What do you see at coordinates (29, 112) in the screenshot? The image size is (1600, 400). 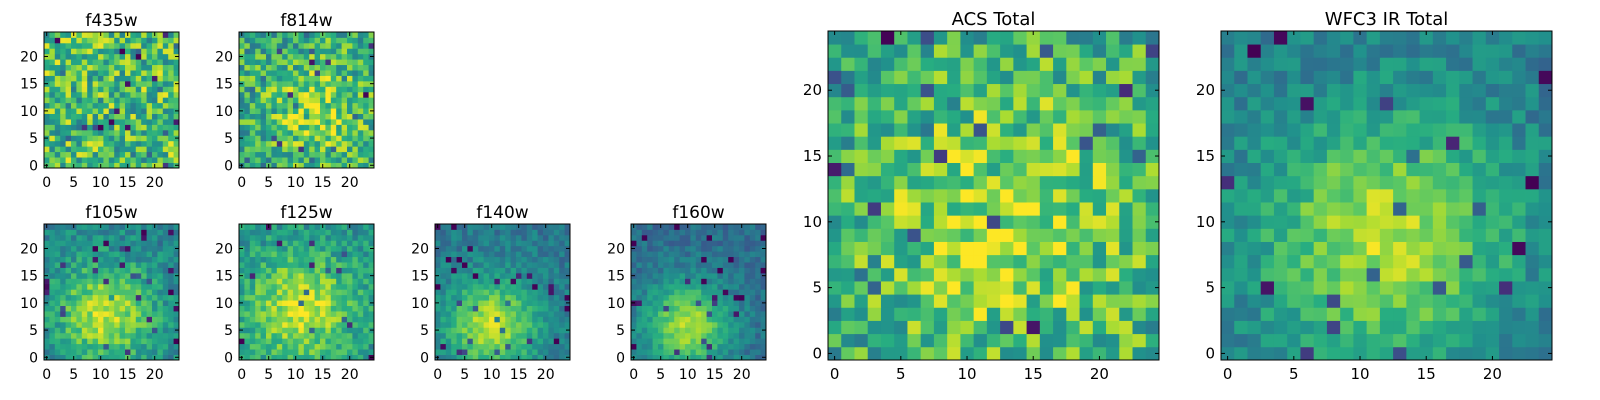 I see `y-tick-label: 10` at bounding box center [29, 112].